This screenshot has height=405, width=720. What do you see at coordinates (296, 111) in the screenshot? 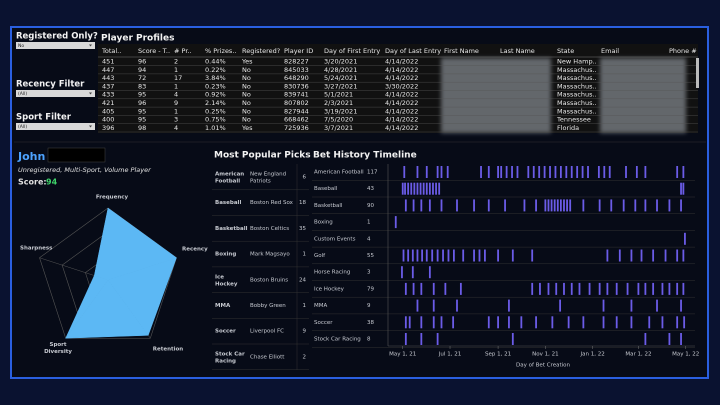
I see `table-cell: 827944` at bounding box center [296, 111].